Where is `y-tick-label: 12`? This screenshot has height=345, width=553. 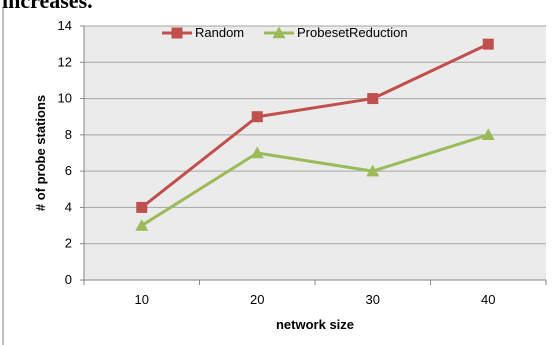 y-tick-label: 12 is located at coordinates (65, 61).